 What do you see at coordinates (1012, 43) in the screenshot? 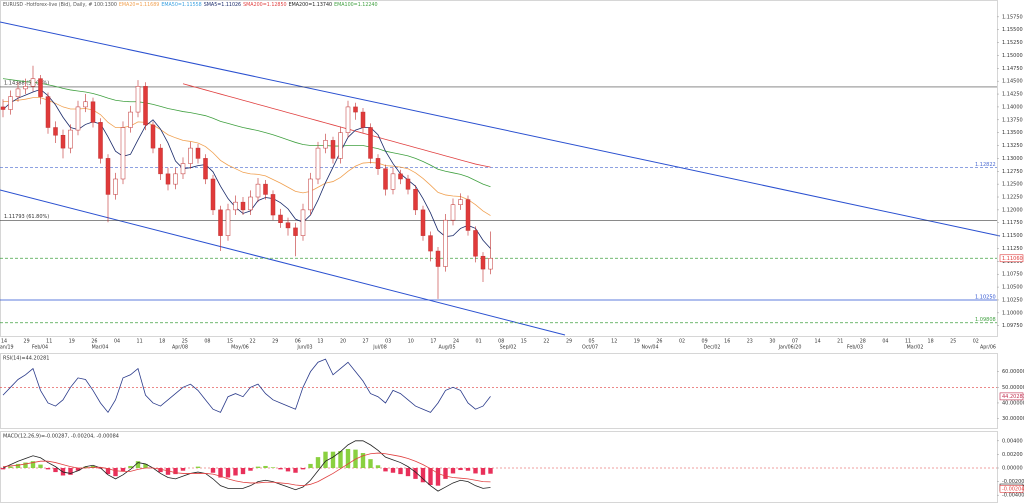
I see `y-tick-label: 1.15250` at bounding box center [1012, 43].